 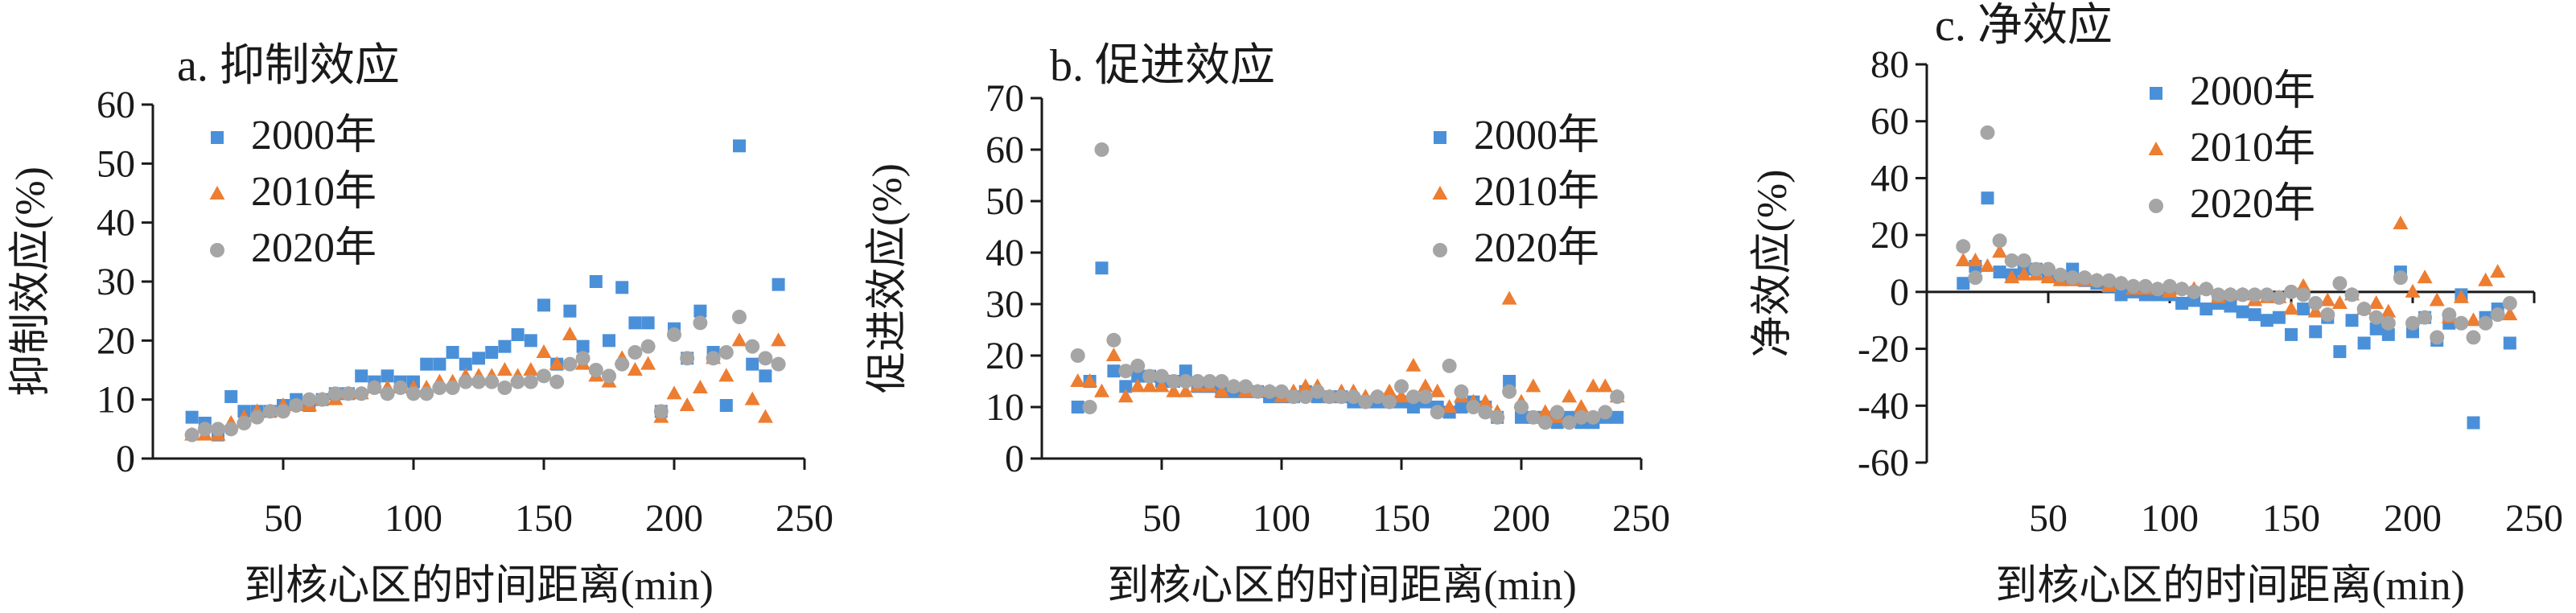 What do you see at coordinates (2170, 519) in the screenshot?
I see `x-tick-label: 100` at bounding box center [2170, 519].